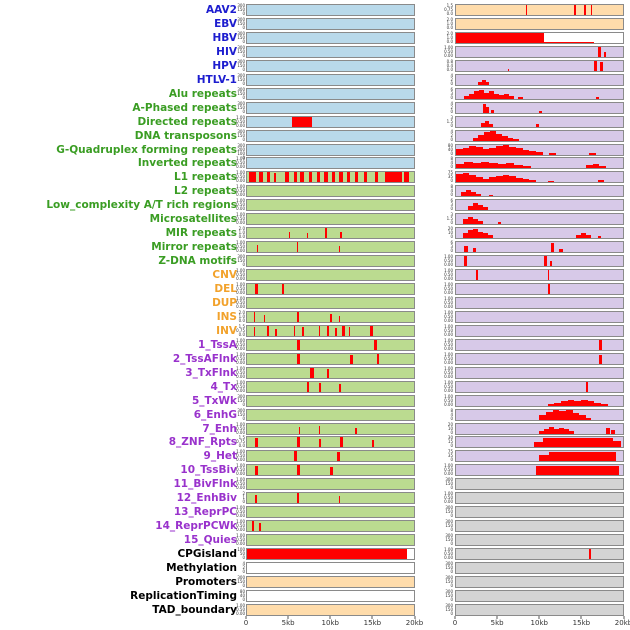  I want to click on y-tick-label: 3, so click(451, 93).